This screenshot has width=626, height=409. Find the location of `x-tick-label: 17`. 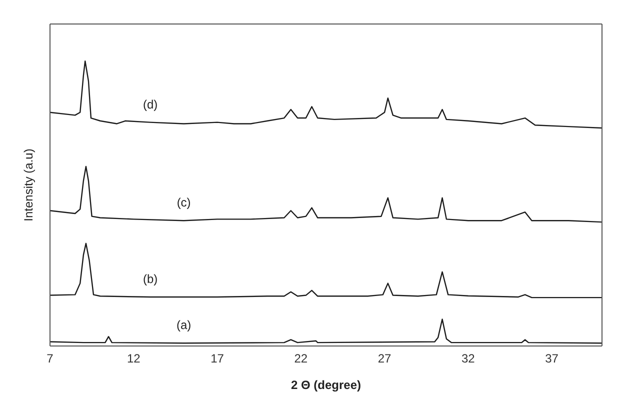

x-tick-label: 17 is located at coordinates (217, 359).